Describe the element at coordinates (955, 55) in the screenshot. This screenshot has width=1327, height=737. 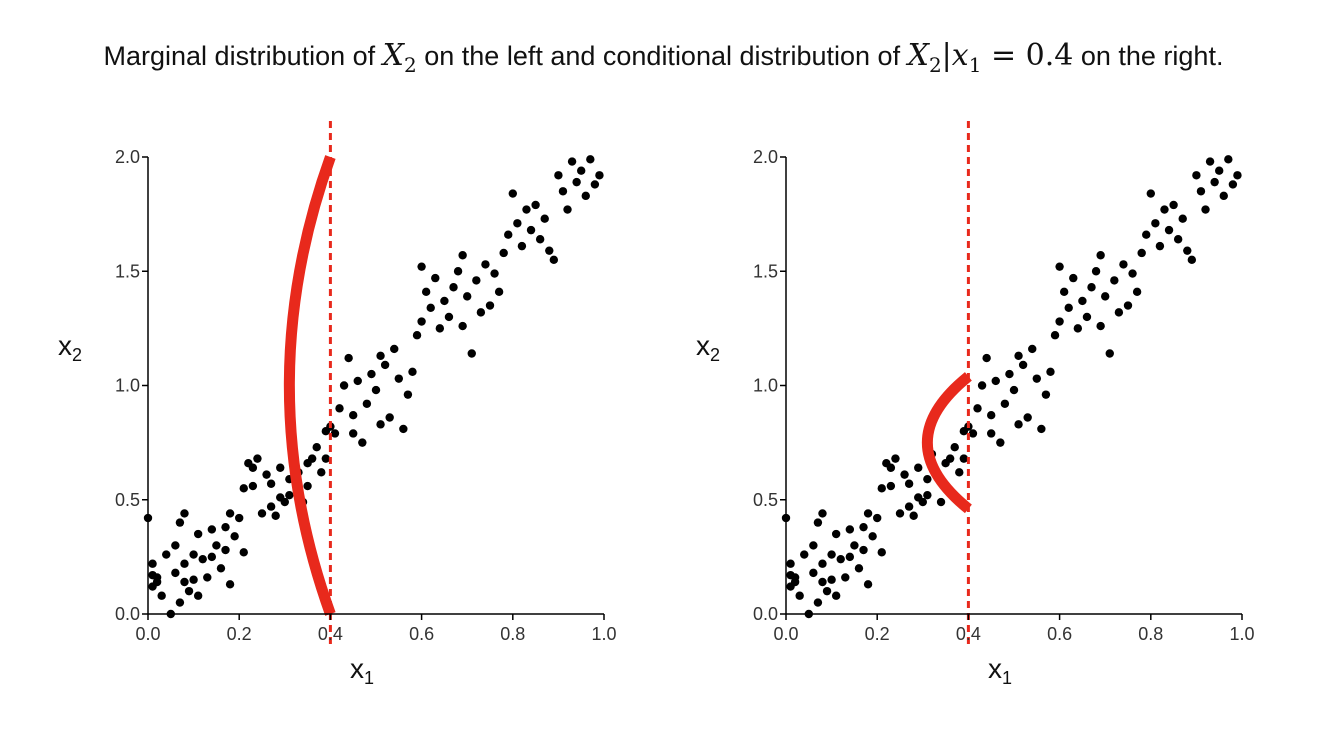
I see `caption-math-given: |x` at that location.